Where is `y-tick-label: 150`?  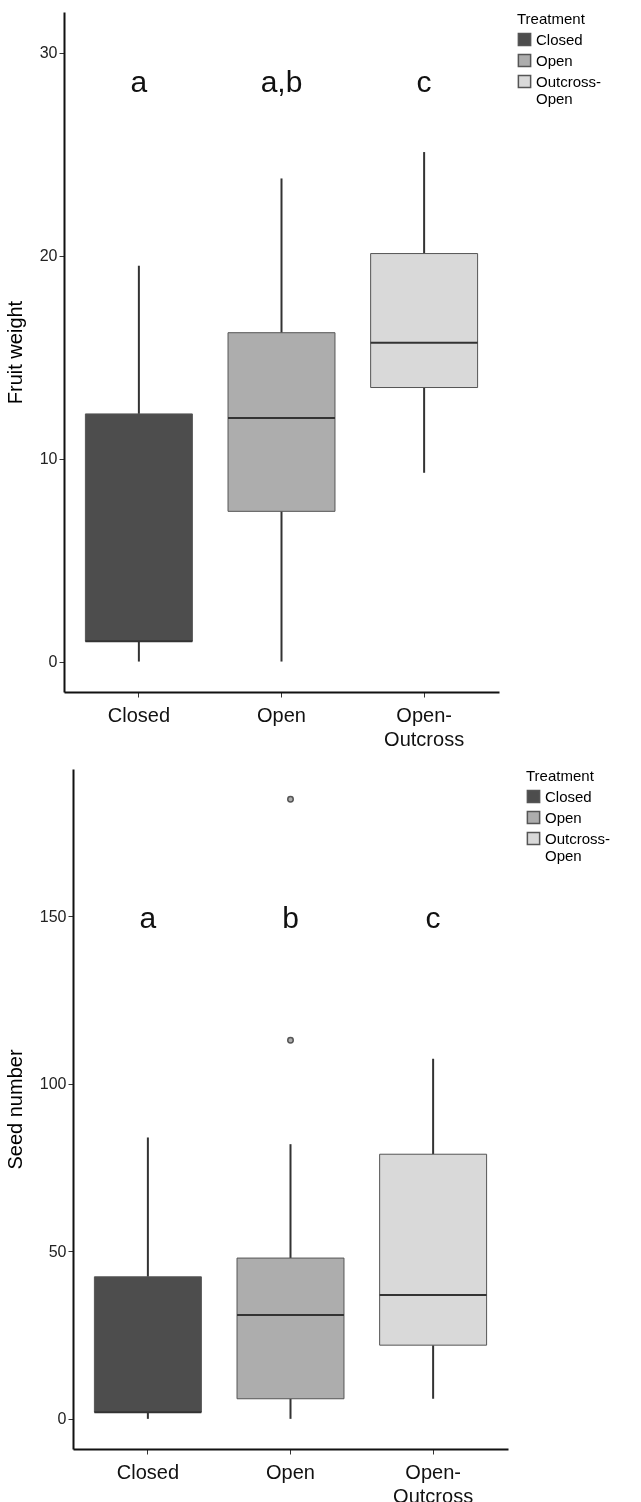
y-tick-label: 150 is located at coordinates (53, 916).